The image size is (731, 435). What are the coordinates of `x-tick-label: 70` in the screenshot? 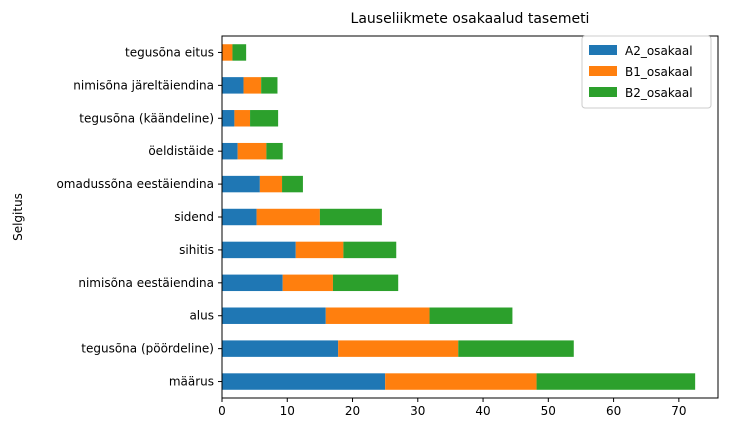 It's located at (678, 411).